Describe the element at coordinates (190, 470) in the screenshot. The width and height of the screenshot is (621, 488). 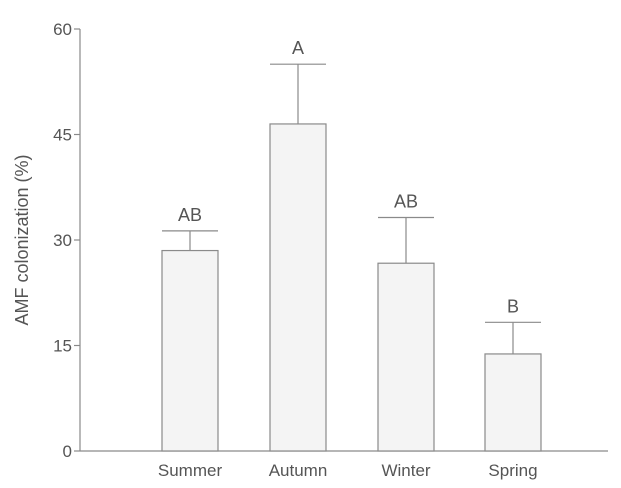
I see `x-category-label: Summer` at that location.